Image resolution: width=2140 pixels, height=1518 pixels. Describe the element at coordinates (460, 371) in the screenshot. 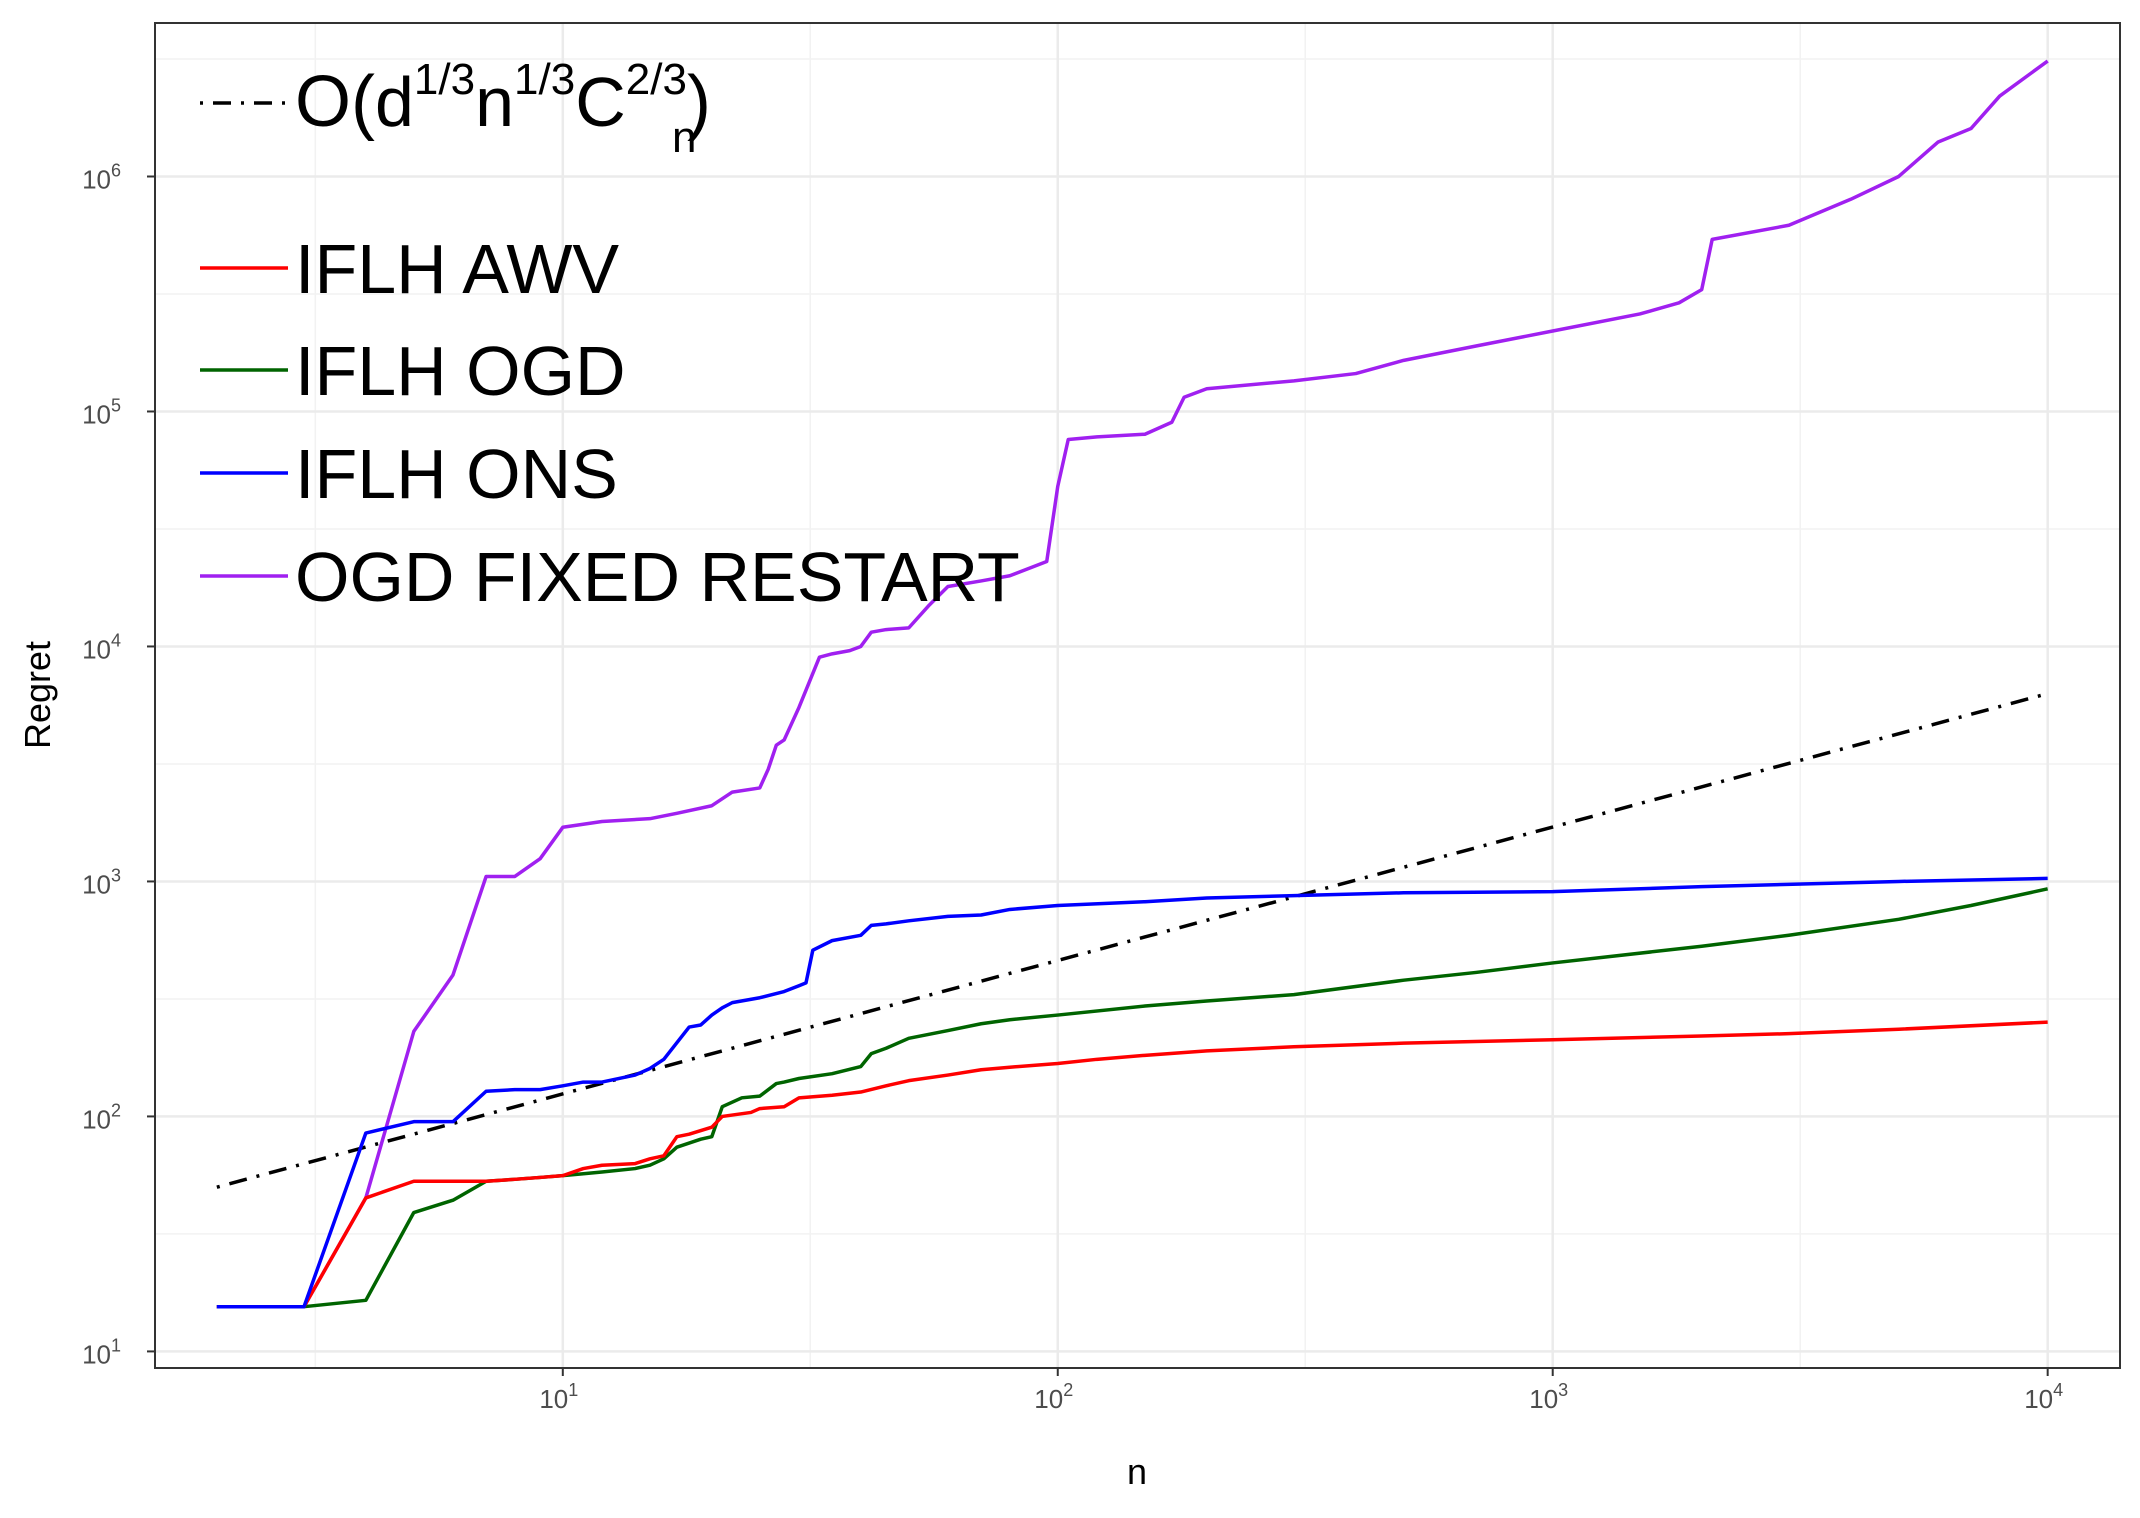

I see `legend-label-iflh-ogd: IFLH OGD` at that location.